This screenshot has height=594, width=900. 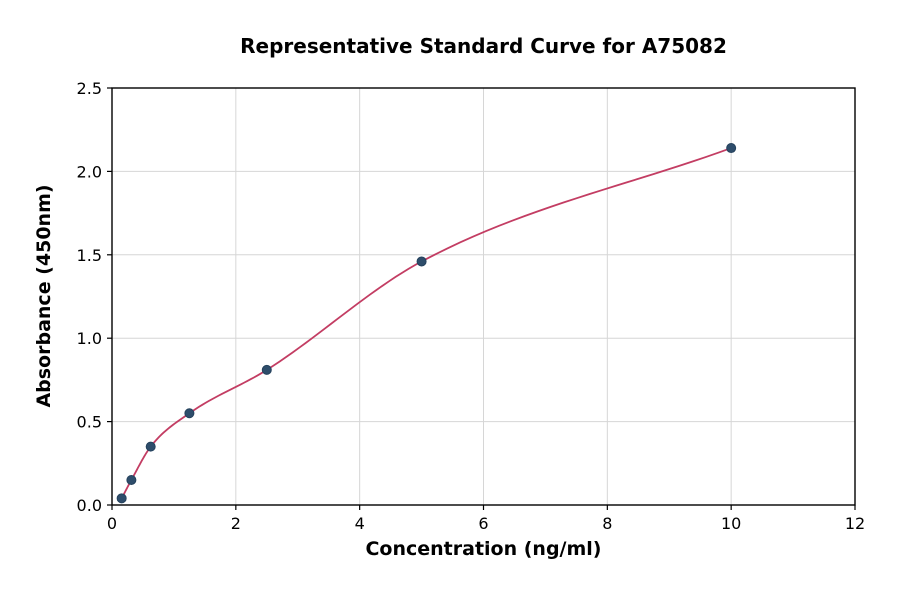 I want to click on x-tick-label: 8, so click(x=607, y=523).